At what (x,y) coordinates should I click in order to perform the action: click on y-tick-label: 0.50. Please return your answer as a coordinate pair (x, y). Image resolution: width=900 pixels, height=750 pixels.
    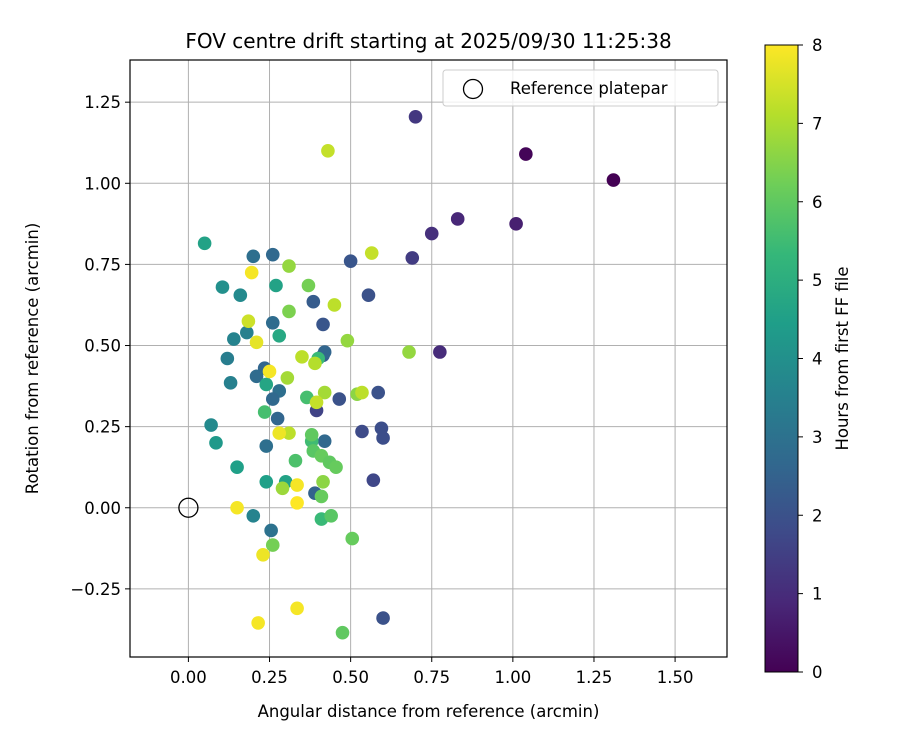
    Looking at the image, I should click on (102, 346).